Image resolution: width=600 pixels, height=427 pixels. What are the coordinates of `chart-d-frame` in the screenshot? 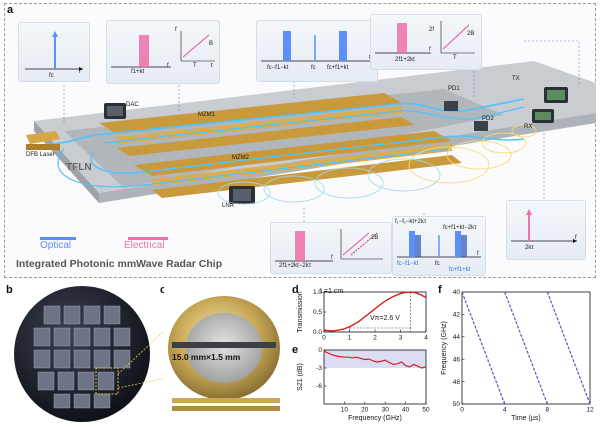 It's located at (375, 312).